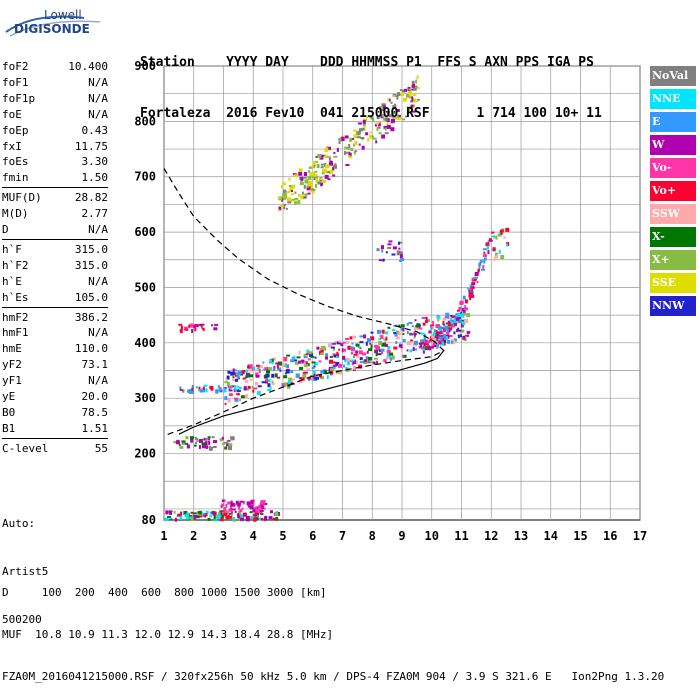 The height and width of the screenshot is (698, 700). Describe the element at coordinates (372, 536) in the screenshot. I see `x-tick-label: 8` at that location.